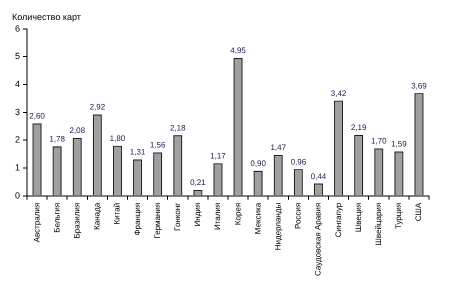  Describe the element at coordinates (57, 217) in the screenshot. I see `x-tick-label: Бельгия` at that location.